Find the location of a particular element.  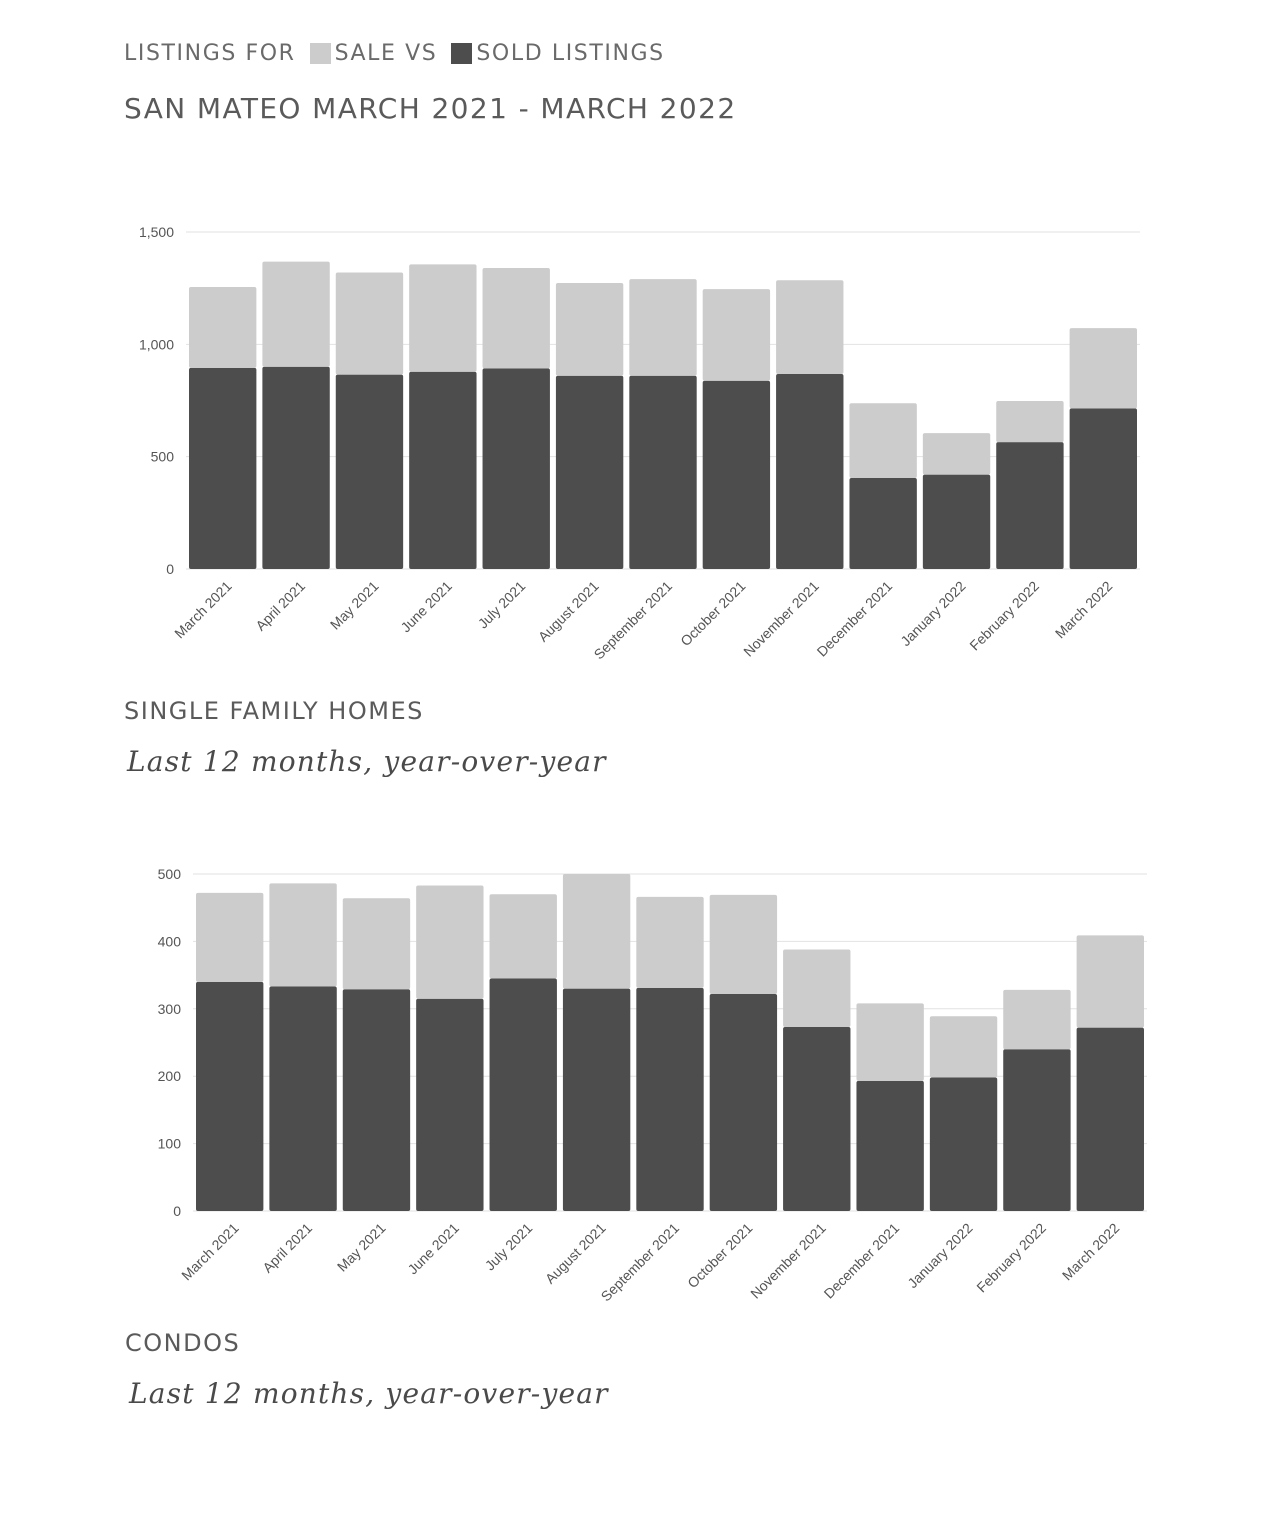

legend-header: LISTINGS FOR SALE VS SOLD LISTINGS is located at coordinates (394, 53).